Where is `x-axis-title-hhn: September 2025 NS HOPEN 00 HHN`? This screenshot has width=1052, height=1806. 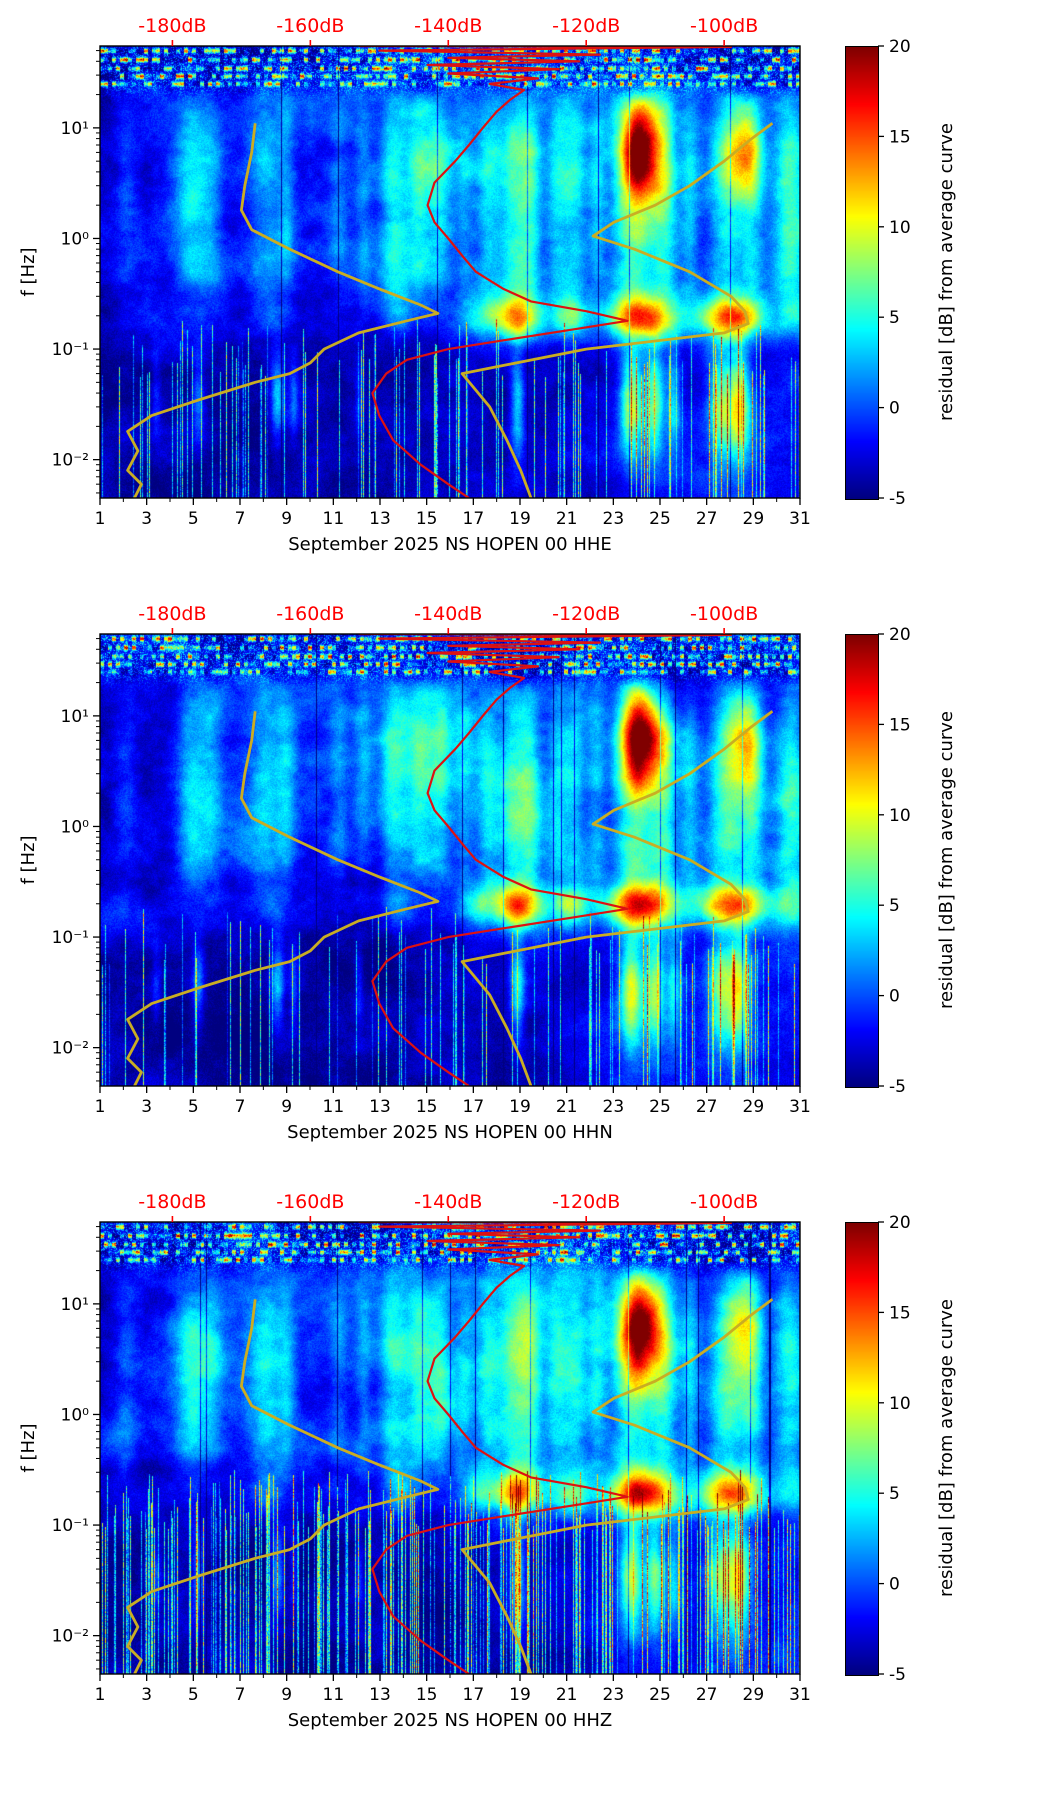
x-axis-title-hhn: September 2025 NS HOPEN 00 HHN is located at coordinates (450, 1132).